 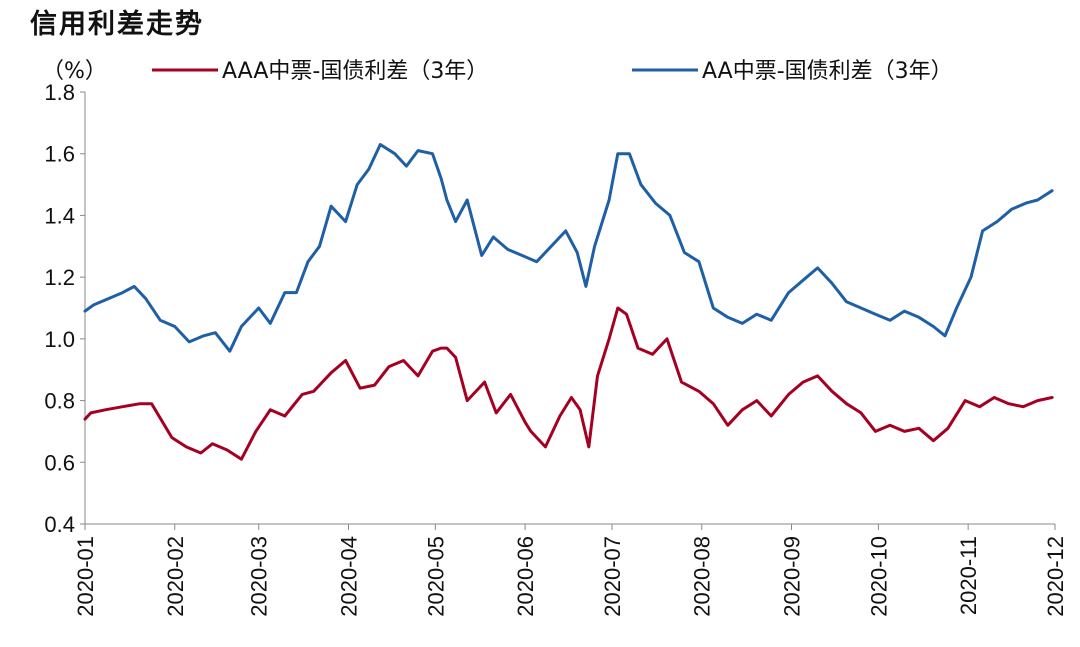 What do you see at coordinates (827, 71) in the screenshot?
I see `legend-label-aa: AA中票-国债利差（3年）` at bounding box center [827, 71].